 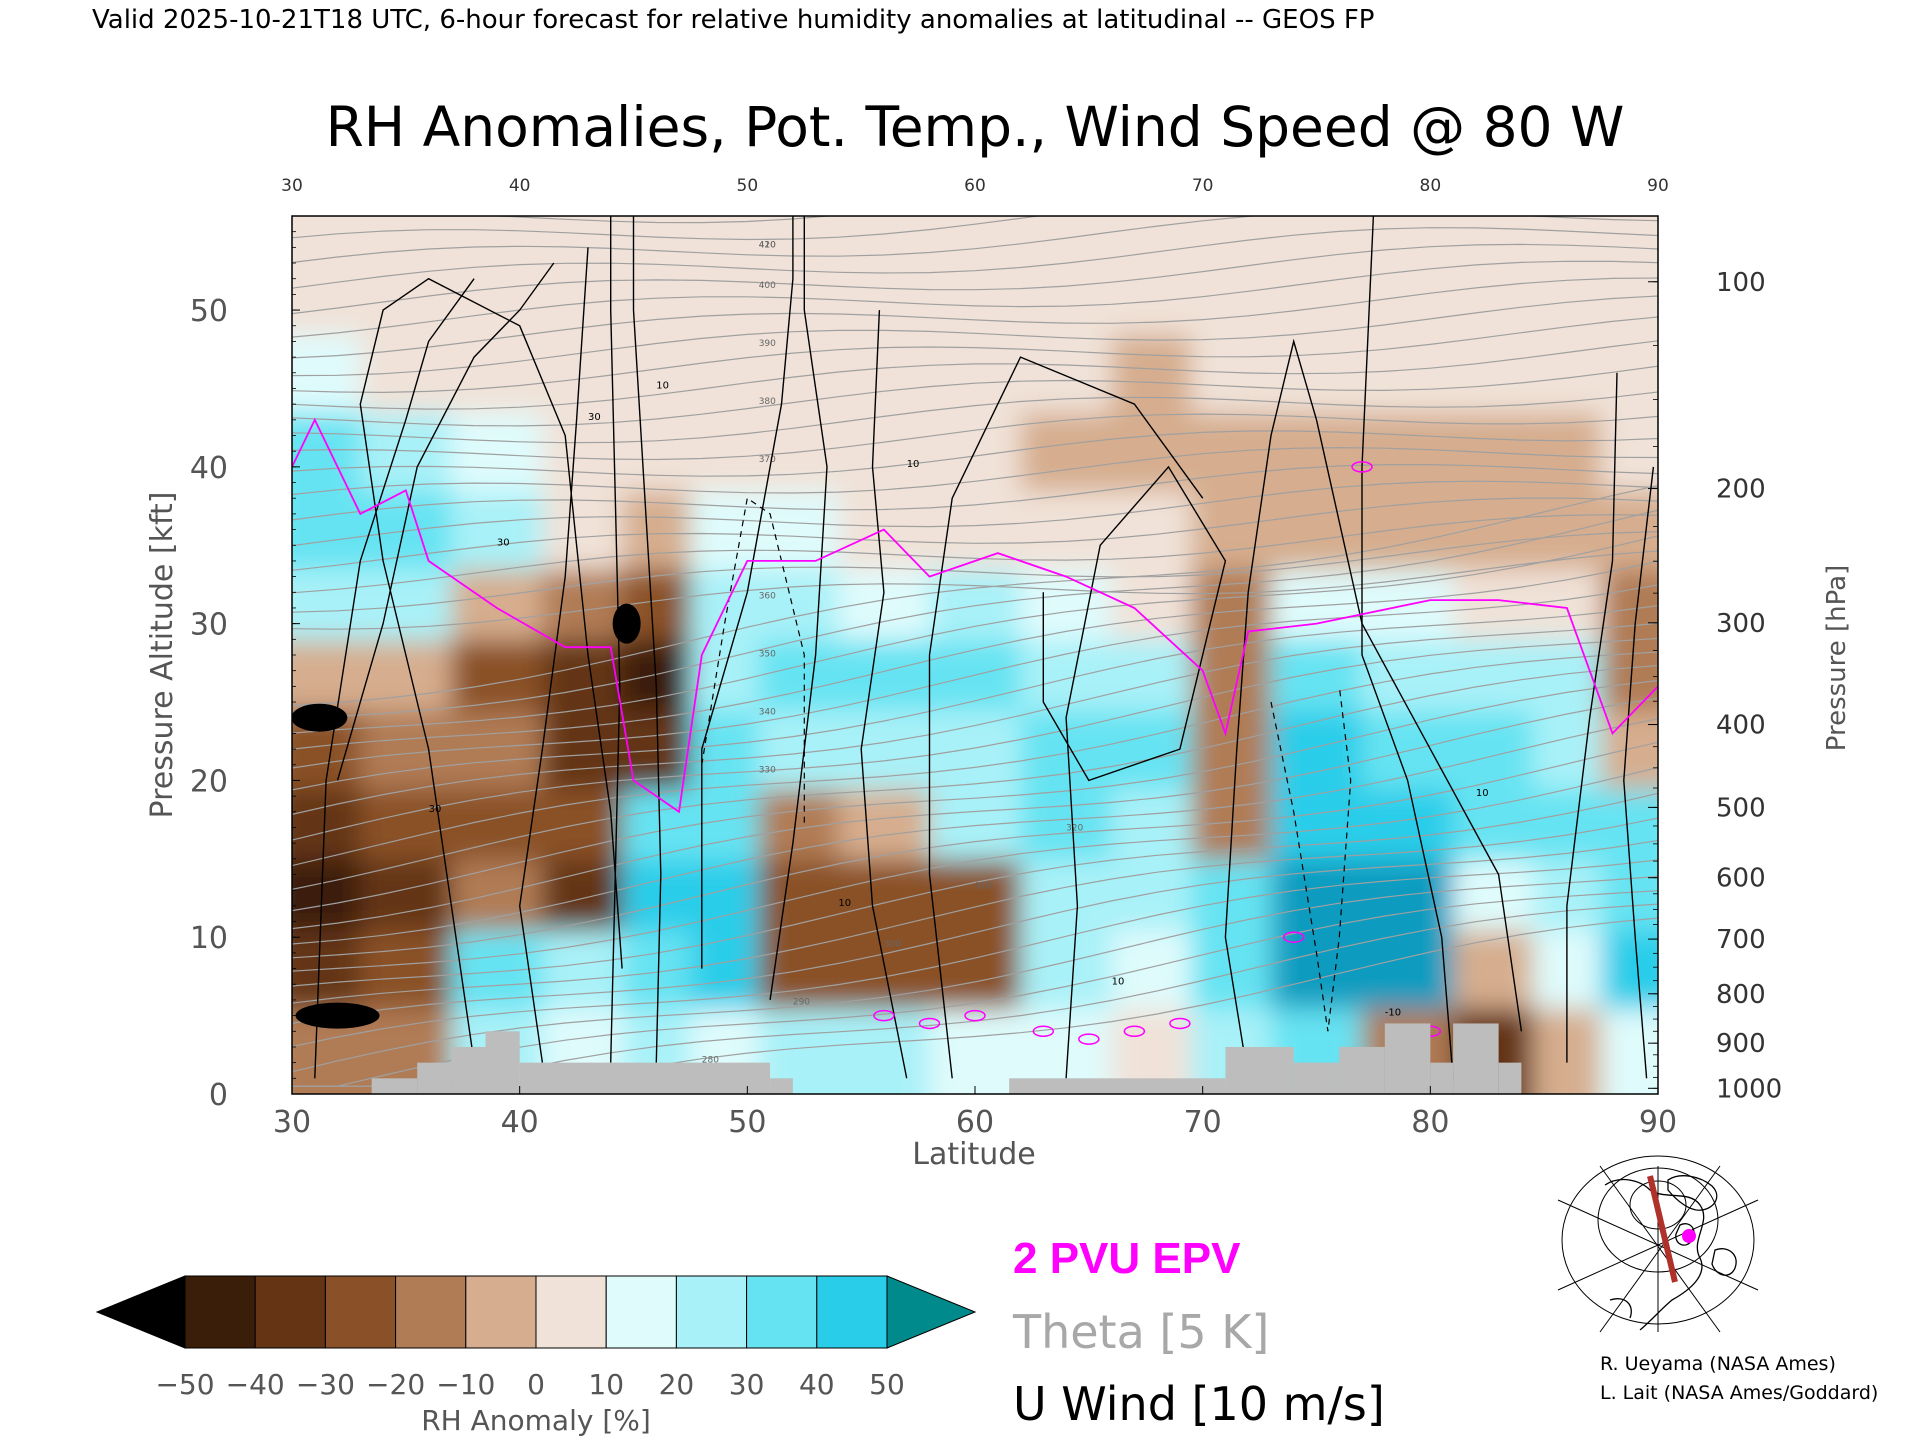 I want to click on wind-contour-label: -10, so click(x=1393, y=1013).